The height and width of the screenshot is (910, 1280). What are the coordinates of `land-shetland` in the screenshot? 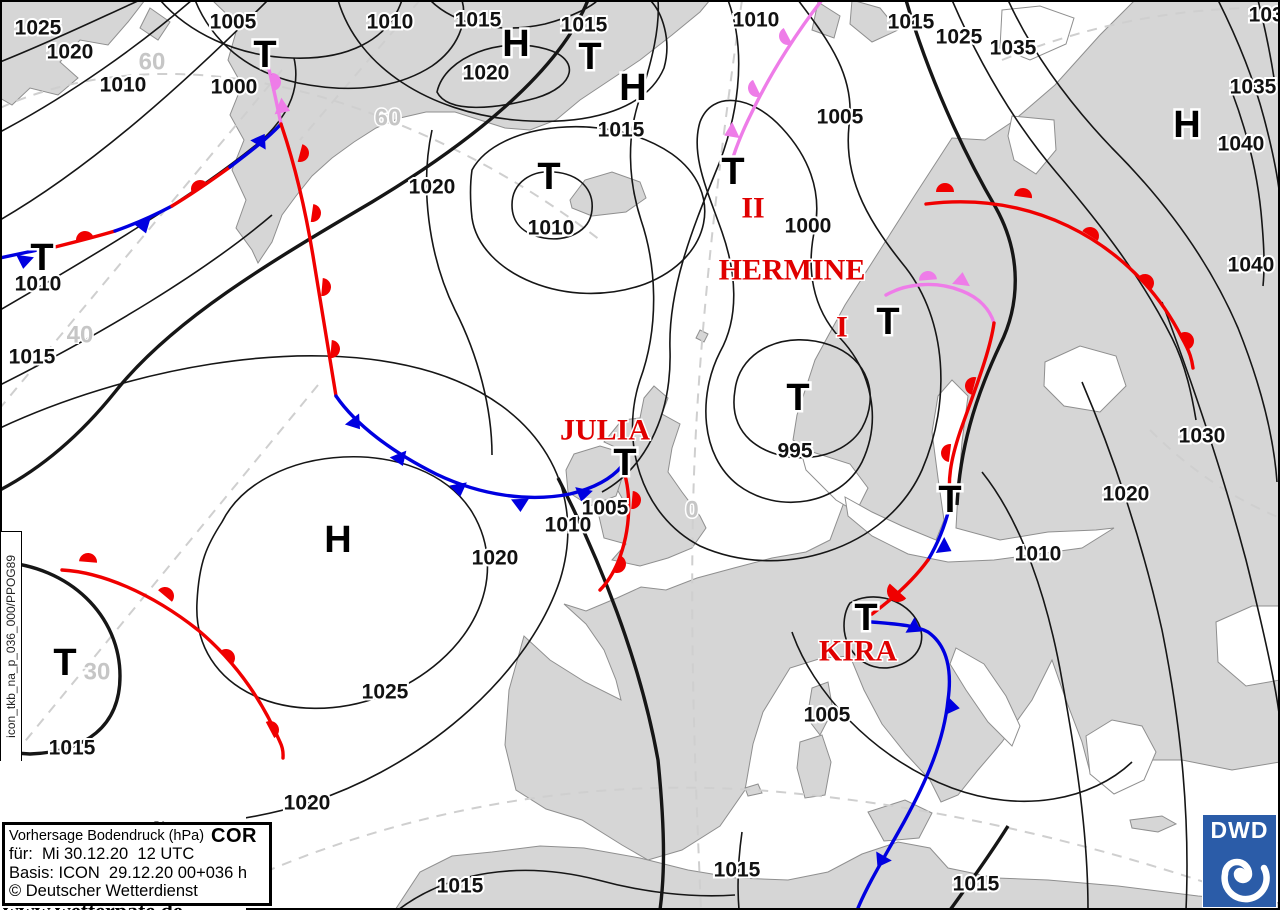 It's located at (702, 336).